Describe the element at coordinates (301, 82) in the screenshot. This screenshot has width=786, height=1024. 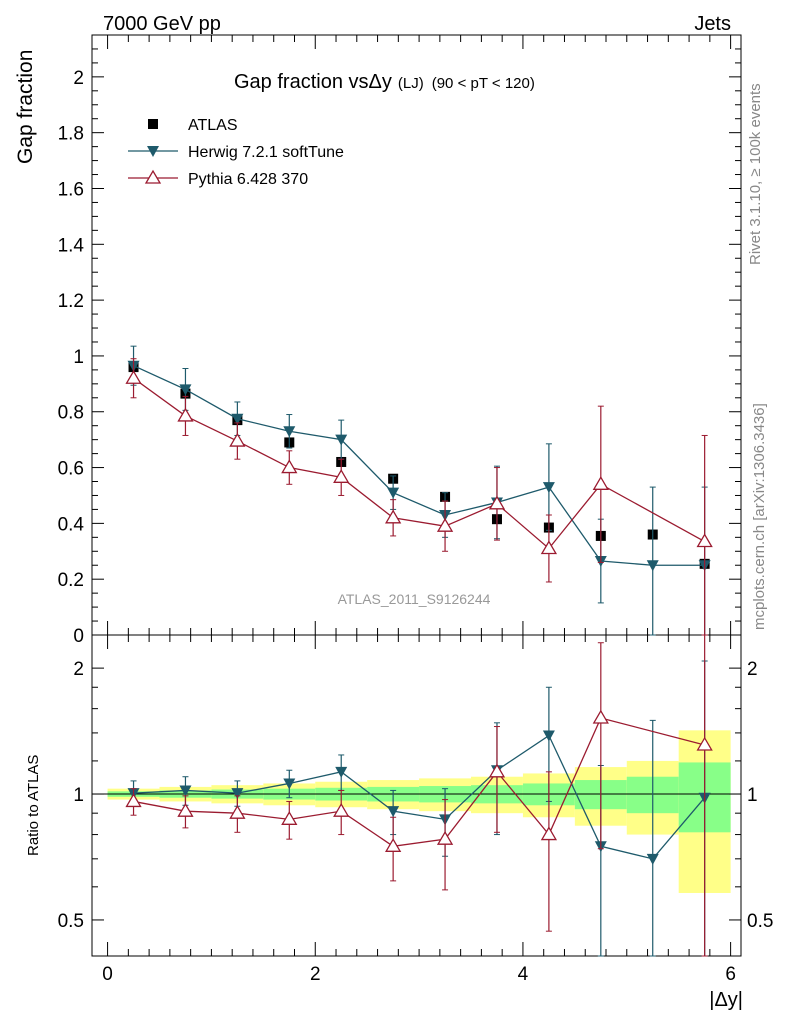
I see `title-prefix: Gap fraction vs` at that location.